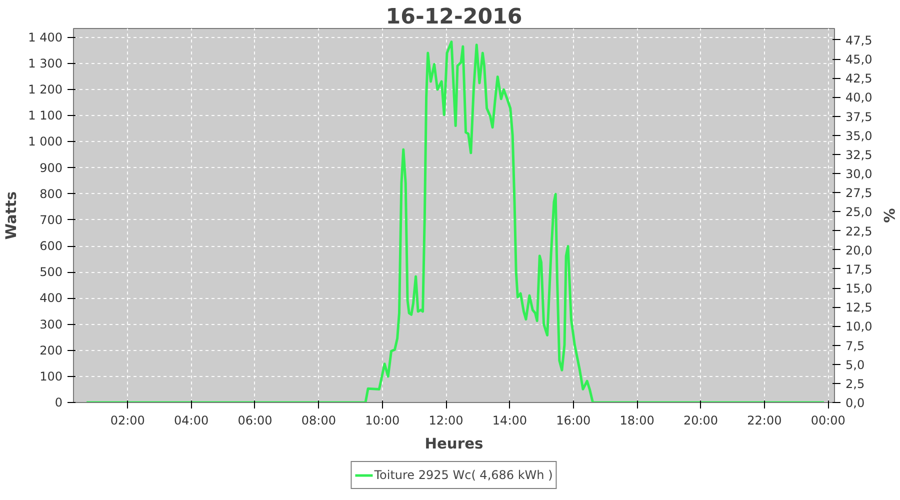  Describe the element at coordinates (859, 97) in the screenshot. I see `y2-tick-label: 40,0` at that location.